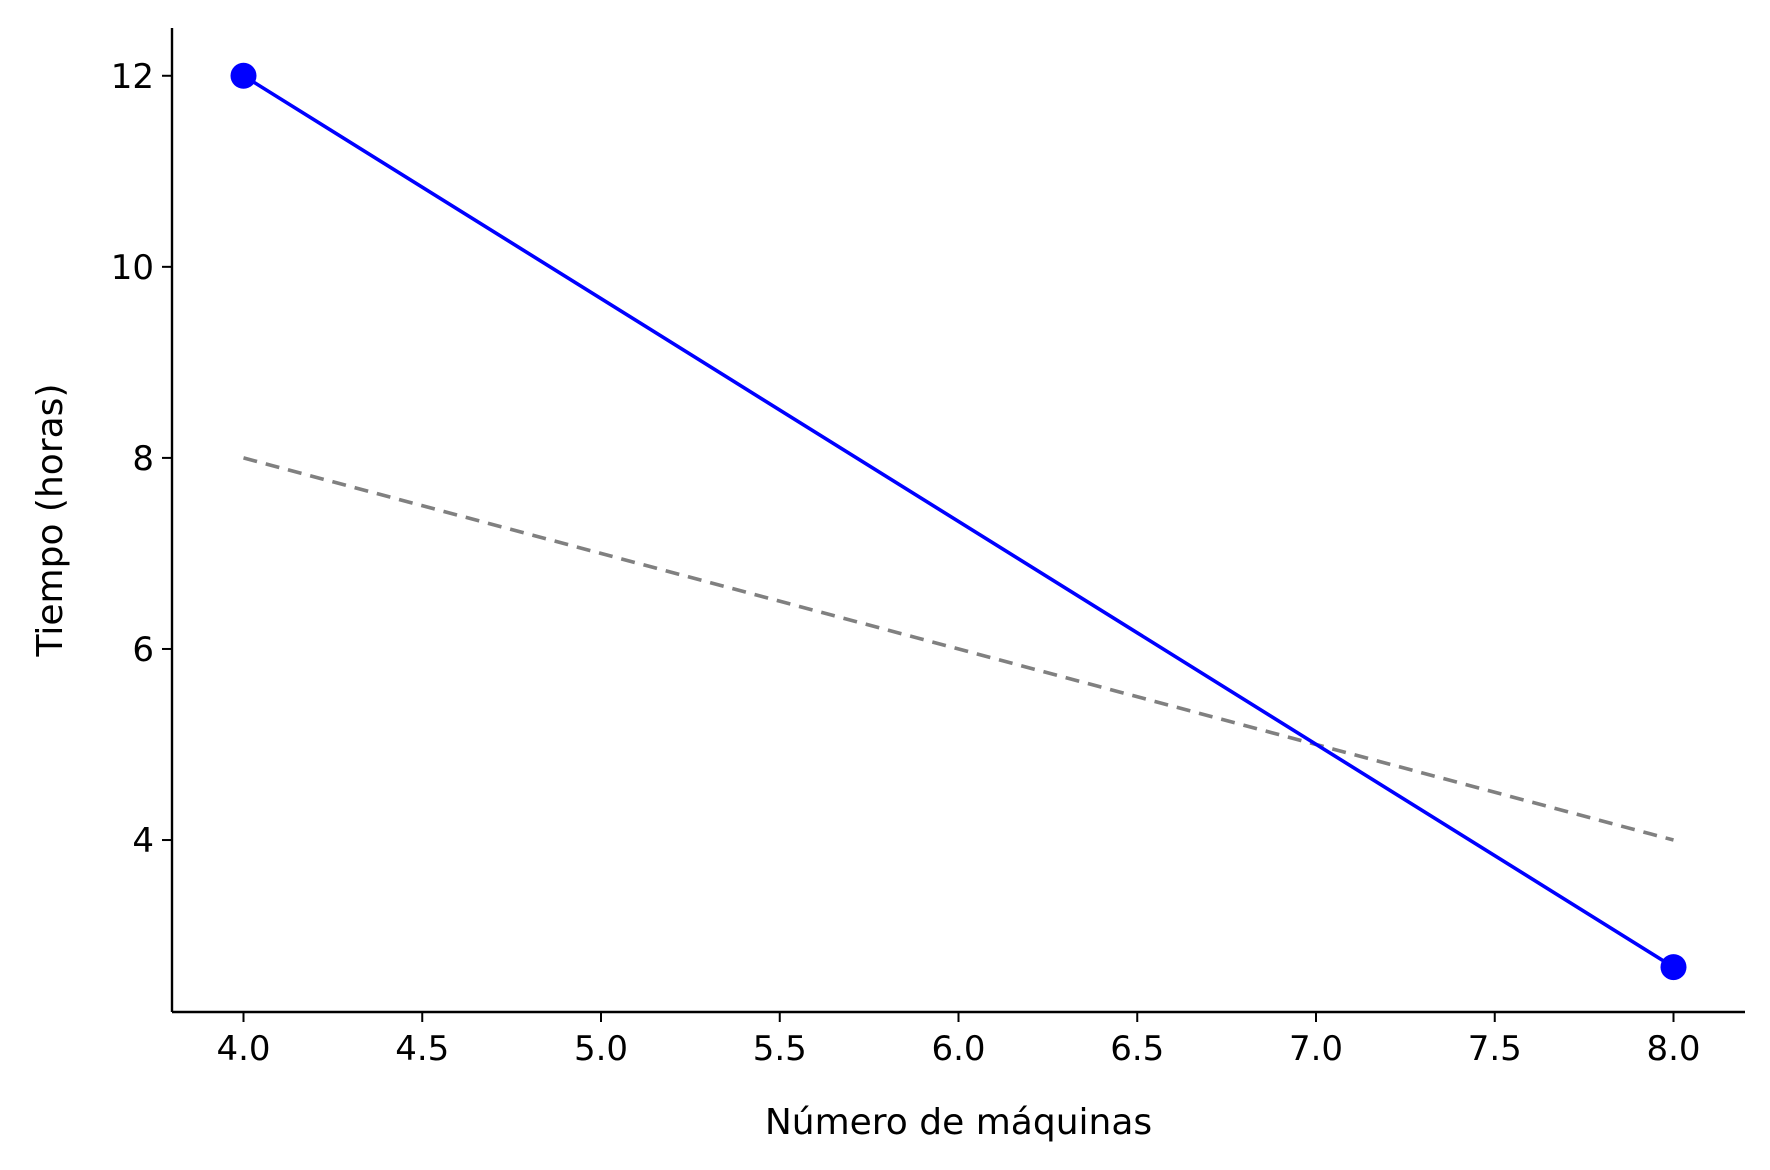 This screenshot has height=1170, width=1770. What do you see at coordinates (1673, 1049) in the screenshot?
I see `x-tick-label: 8.0` at bounding box center [1673, 1049].